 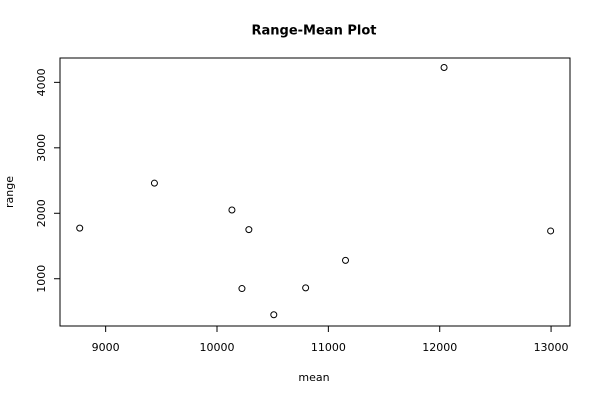 What do you see at coordinates (41, 82) in the screenshot?
I see `y-tick-label: 4000` at bounding box center [41, 82].